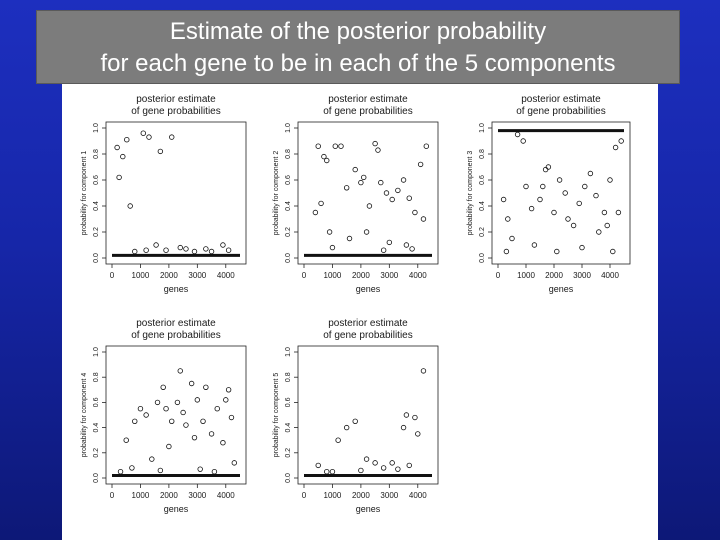 This screenshot has width=720, height=540. What do you see at coordinates (361, 495) in the screenshot?
I see `x-tick-label-5-2: 2000` at bounding box center [361, 495].